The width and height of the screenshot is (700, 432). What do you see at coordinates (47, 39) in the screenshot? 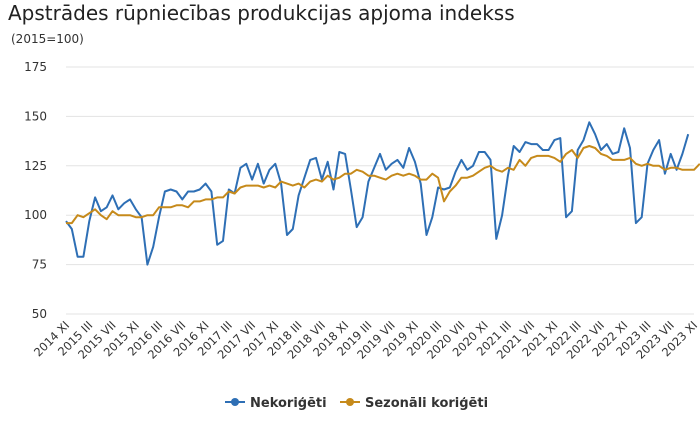
I see `chart-subtitle: (2015=100)` at bounding box center [47, 39].